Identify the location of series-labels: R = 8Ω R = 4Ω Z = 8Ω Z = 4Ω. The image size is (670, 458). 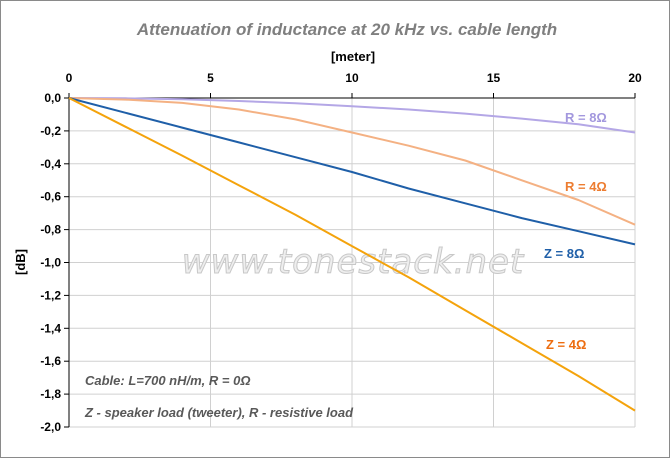
(575, 231).